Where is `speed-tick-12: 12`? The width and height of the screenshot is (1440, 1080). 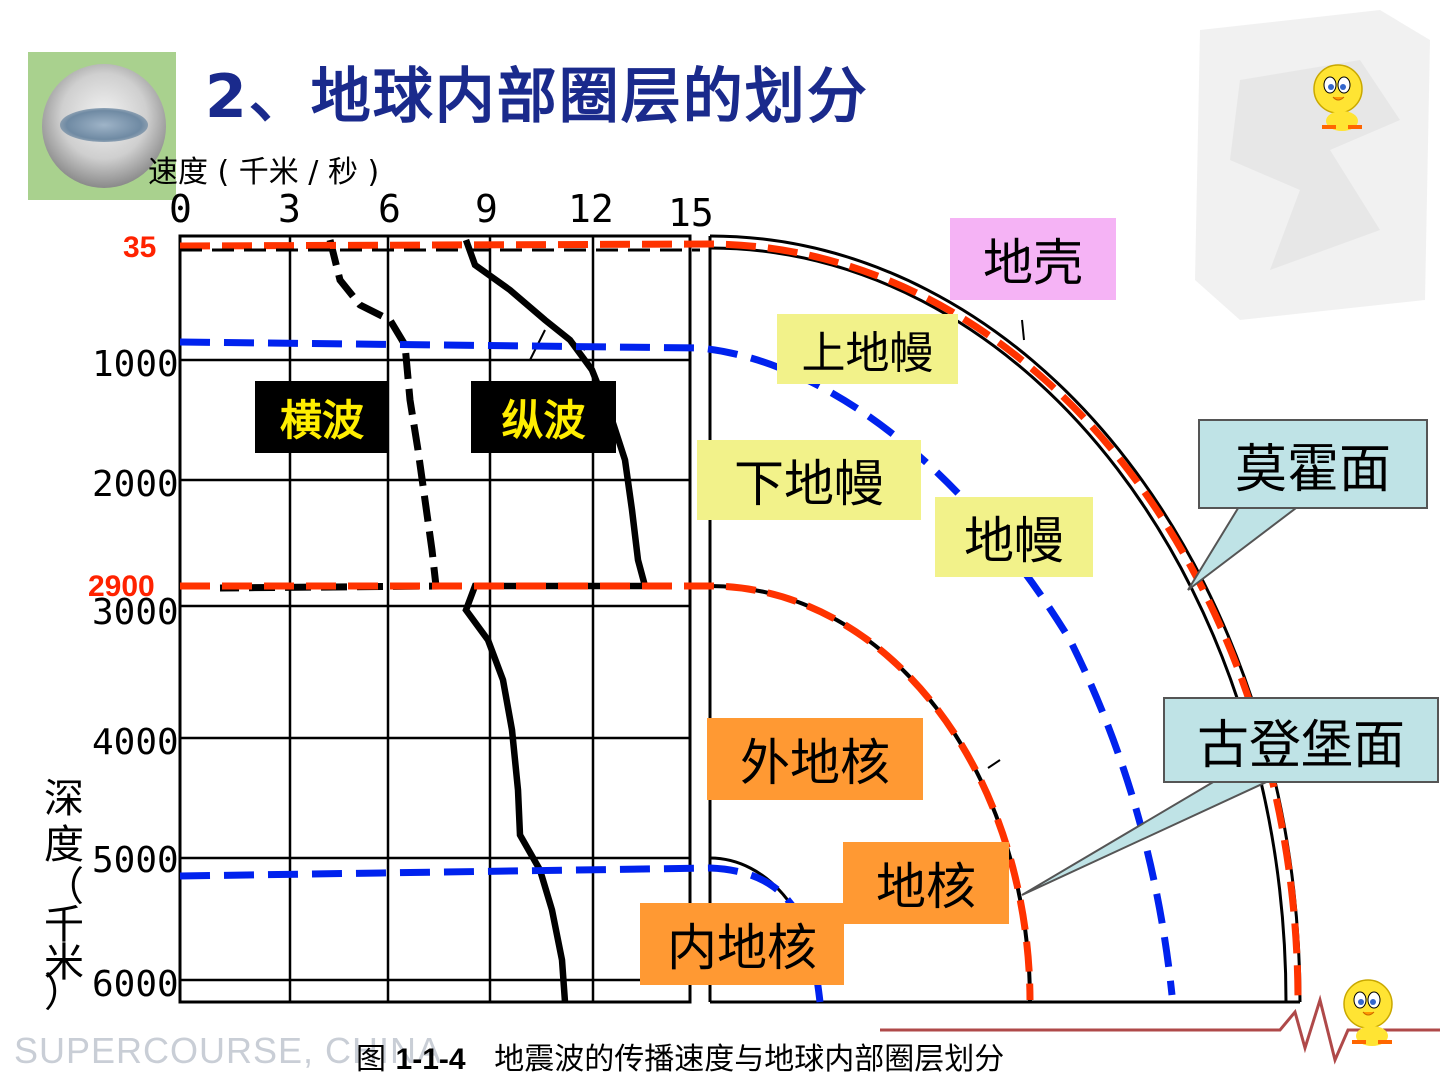 speed-tick-12: 12 is located at coordinates (591, 209).